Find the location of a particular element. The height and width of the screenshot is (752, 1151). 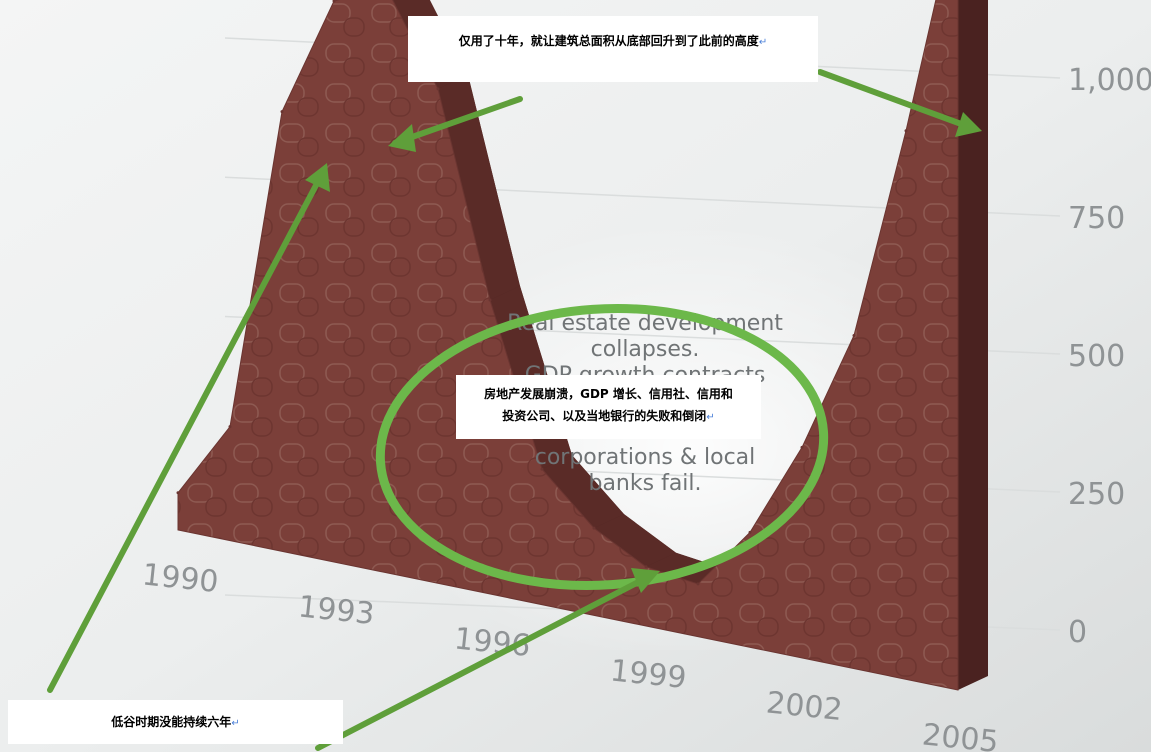

x-tick-label: 1999 is located at coordinates (649, 674).